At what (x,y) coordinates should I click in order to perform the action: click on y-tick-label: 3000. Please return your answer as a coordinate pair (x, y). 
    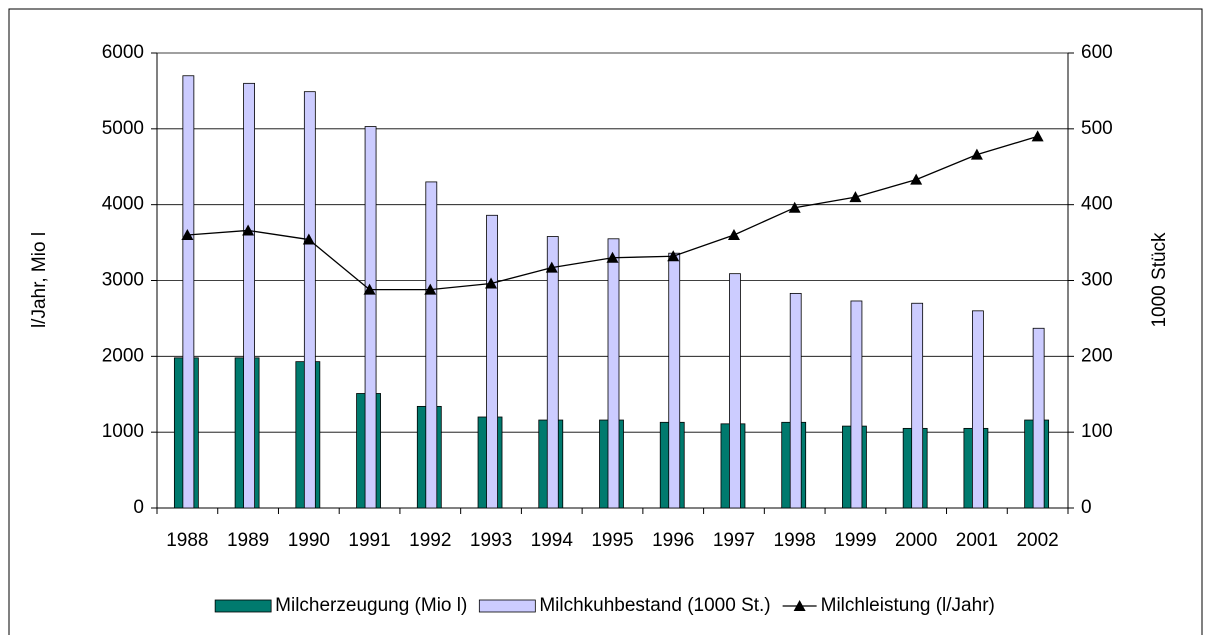
    Looking at the image, I should click on (123, 280).